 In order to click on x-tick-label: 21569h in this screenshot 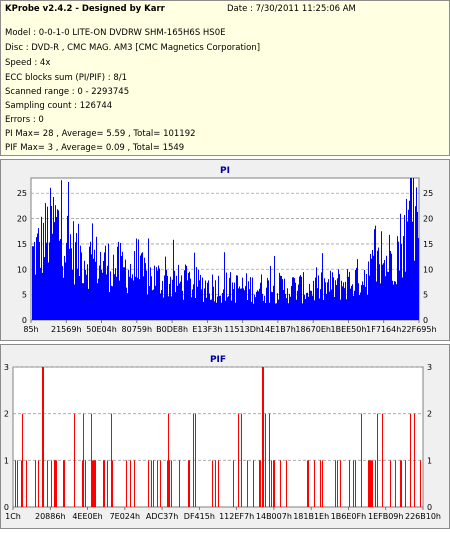, I will do `click(66, 329)`.